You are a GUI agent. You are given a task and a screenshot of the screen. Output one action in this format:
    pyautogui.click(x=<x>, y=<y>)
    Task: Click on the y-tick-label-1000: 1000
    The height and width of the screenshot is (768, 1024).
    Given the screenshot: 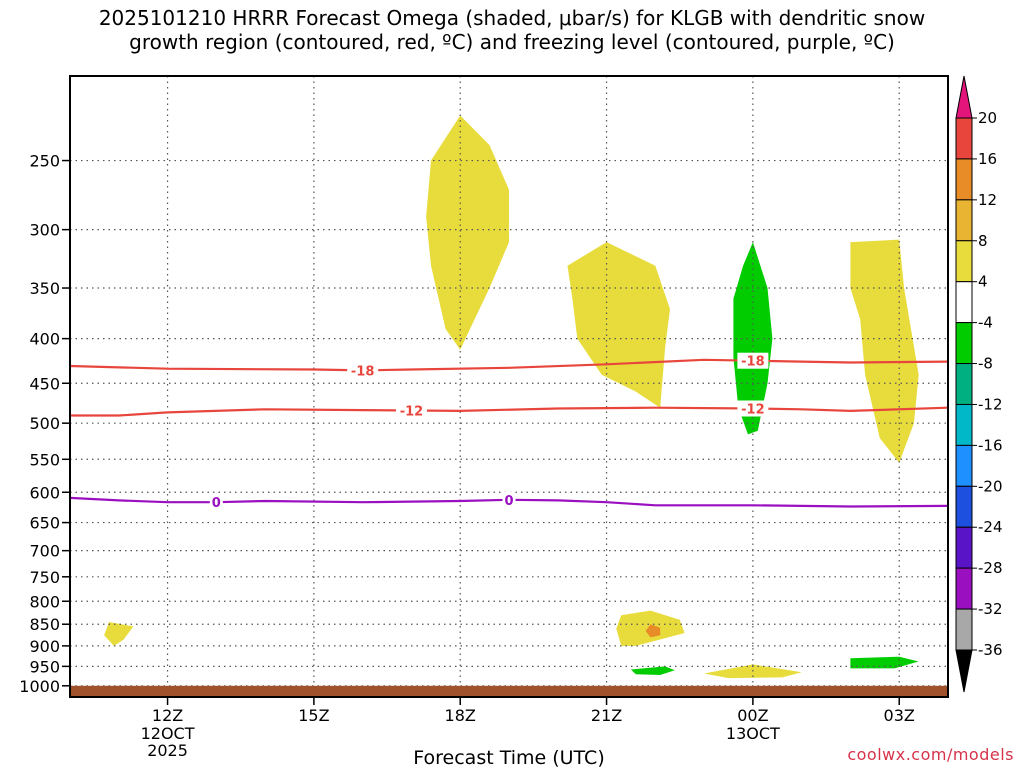 What is the action you would take?
    pyautogui.click(x=39, y=686)
    